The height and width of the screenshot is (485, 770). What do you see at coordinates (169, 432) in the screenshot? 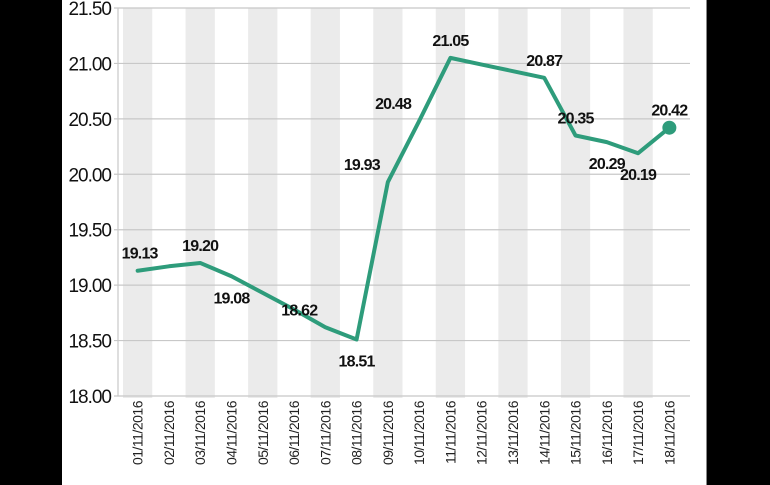
I see `x-tick-label: 02/11/2016` at bounding box center [169, 432].